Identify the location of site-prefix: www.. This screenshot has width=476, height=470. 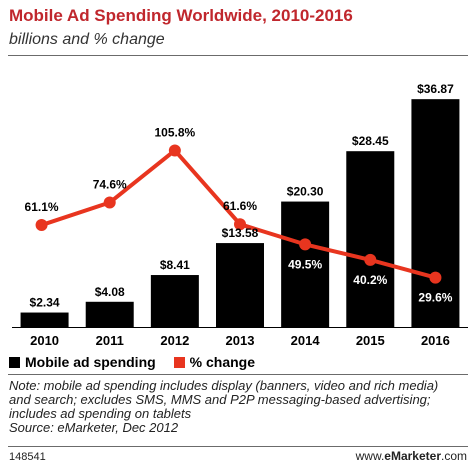
(370, 456).